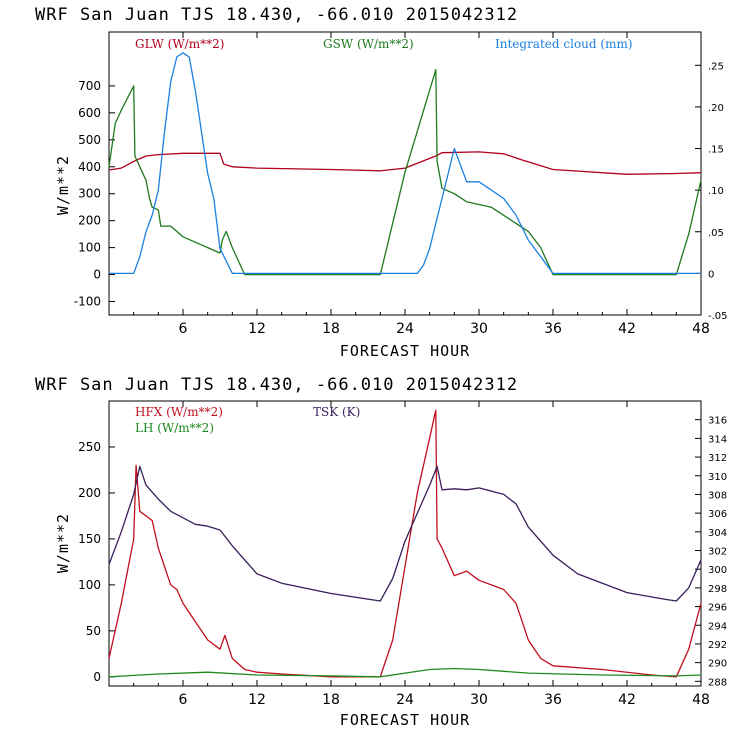 The image size is (740, 745). Describe the element at coordinates (97, 275) in the screenshot. I see `top-y-tick-label: 0` at that location.